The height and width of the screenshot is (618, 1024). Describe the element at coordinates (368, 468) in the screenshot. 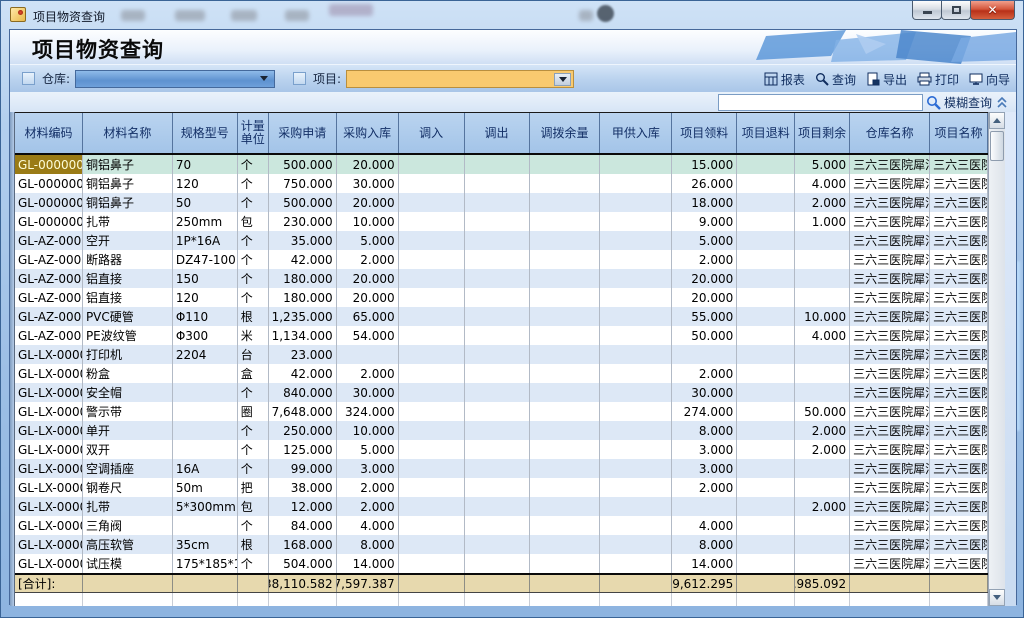

I see `cell-purchase-inbound: 3.000` at that location.